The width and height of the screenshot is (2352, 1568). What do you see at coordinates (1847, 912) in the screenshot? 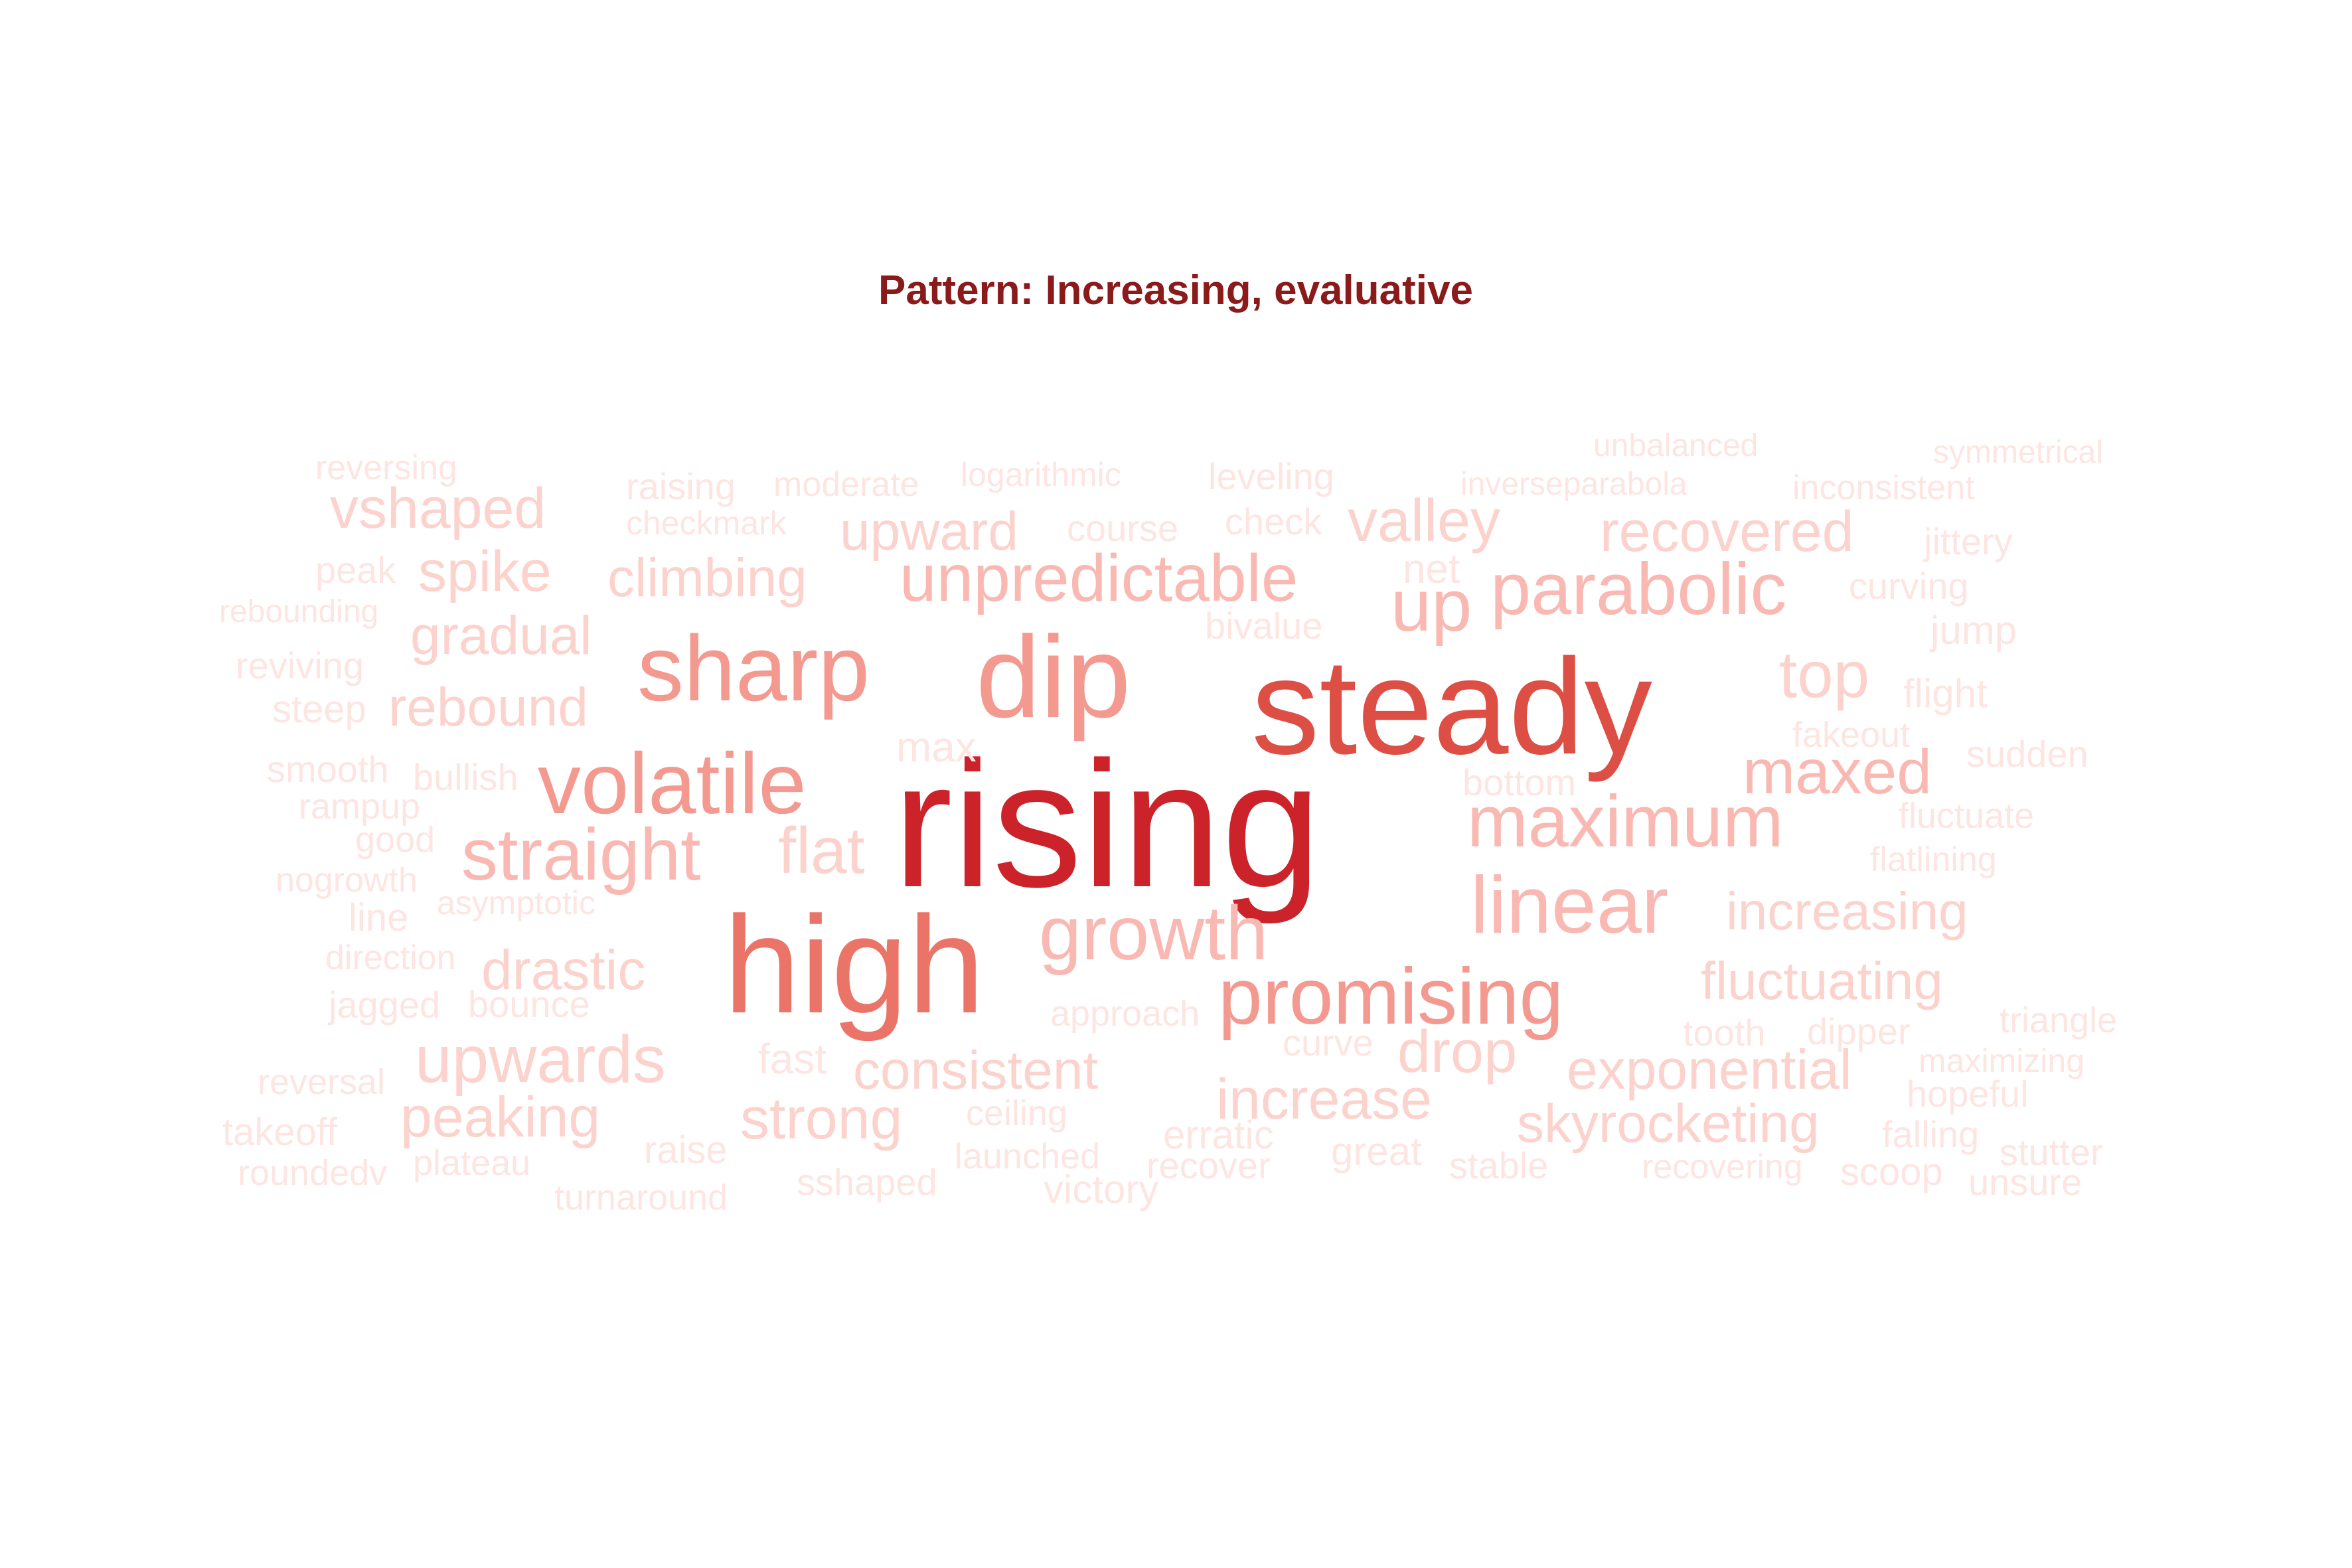
I see `word-increasing: increasing` at bounding box center [1847, 912].